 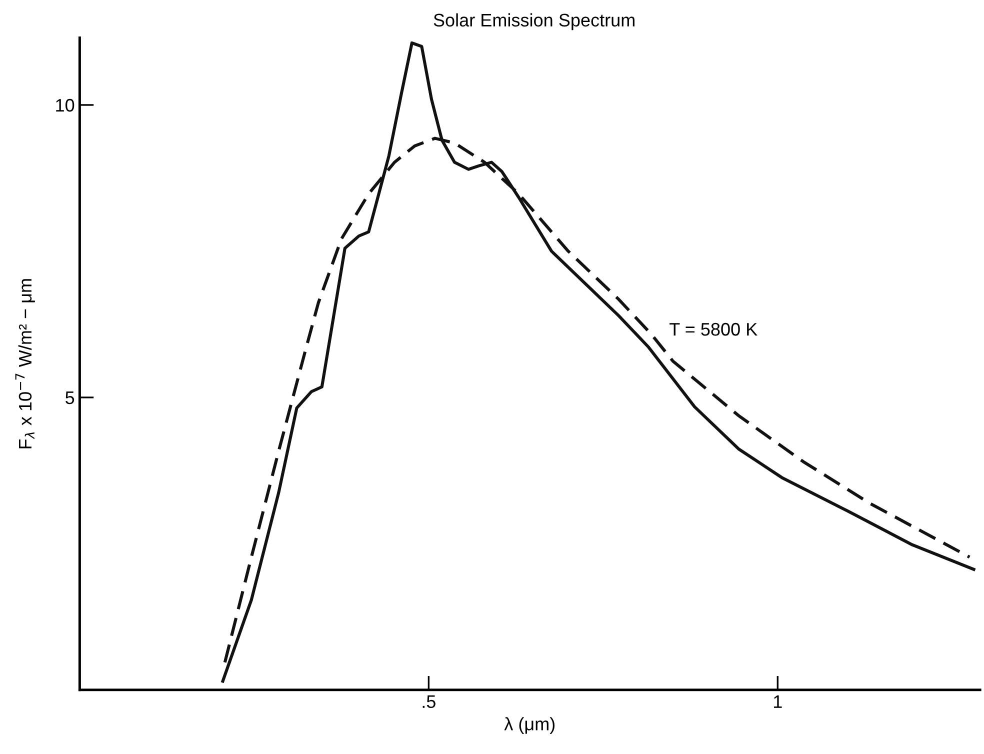 What do you see at coordinates (25, 363) in the screenshot?
I see `y-axis-title: F$_{λ}$ x 10$^{−7}$ W/m² − μm` at bounding box center [25, 363].